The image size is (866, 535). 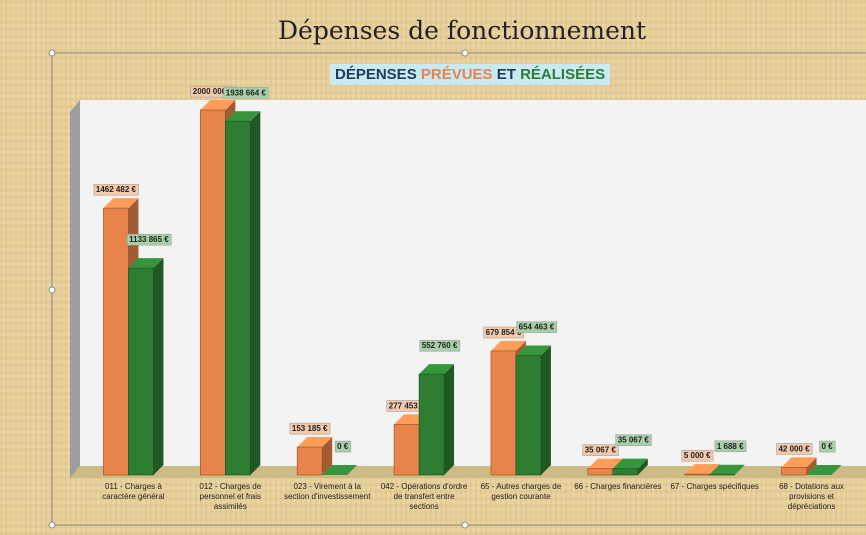 I want to click on data-label: 42 000 €, so click(x=794, y=448).